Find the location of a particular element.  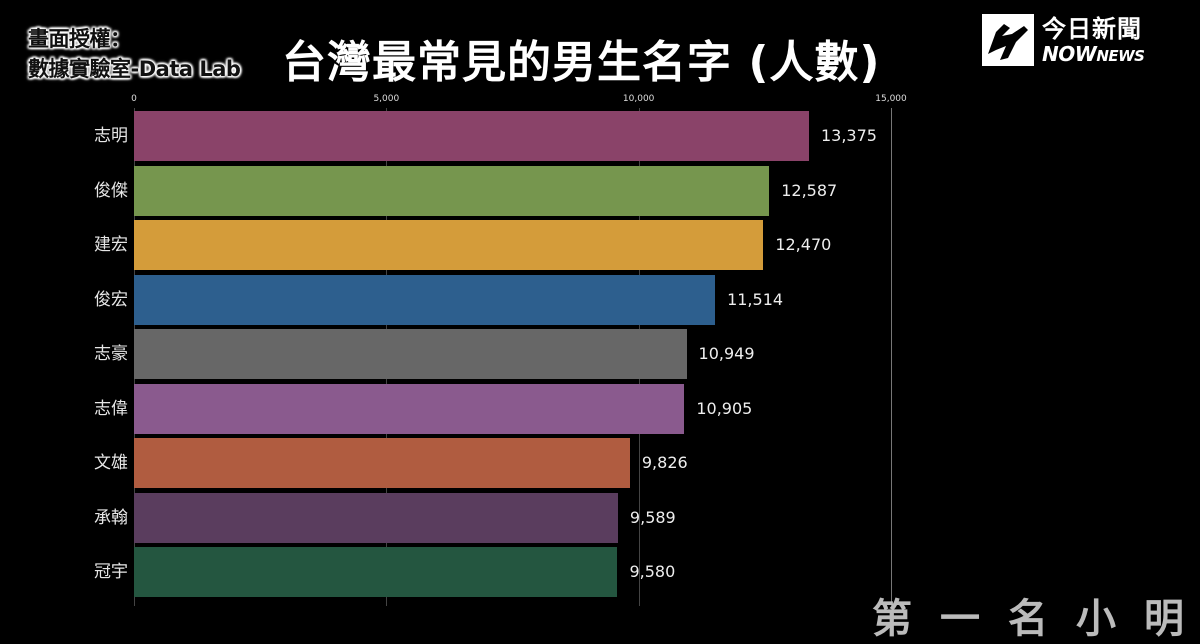

category-label: 冠宇 is located at coordinates (111, 572).